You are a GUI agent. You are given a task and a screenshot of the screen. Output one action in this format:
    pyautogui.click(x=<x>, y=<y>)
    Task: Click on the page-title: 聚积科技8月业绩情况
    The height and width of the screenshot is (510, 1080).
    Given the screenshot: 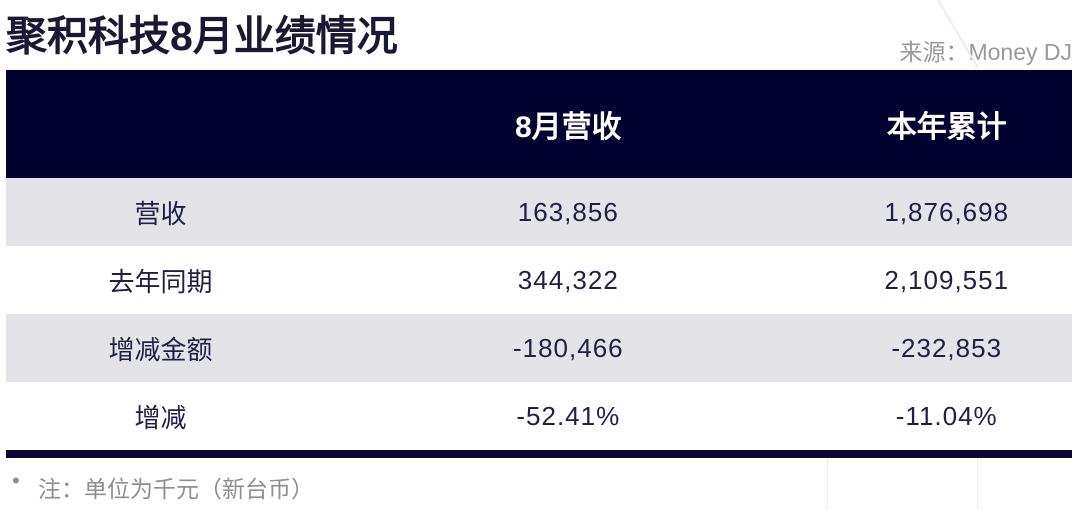 What is the action you would take?
    pyautogui.click(x=202, y=36)
    